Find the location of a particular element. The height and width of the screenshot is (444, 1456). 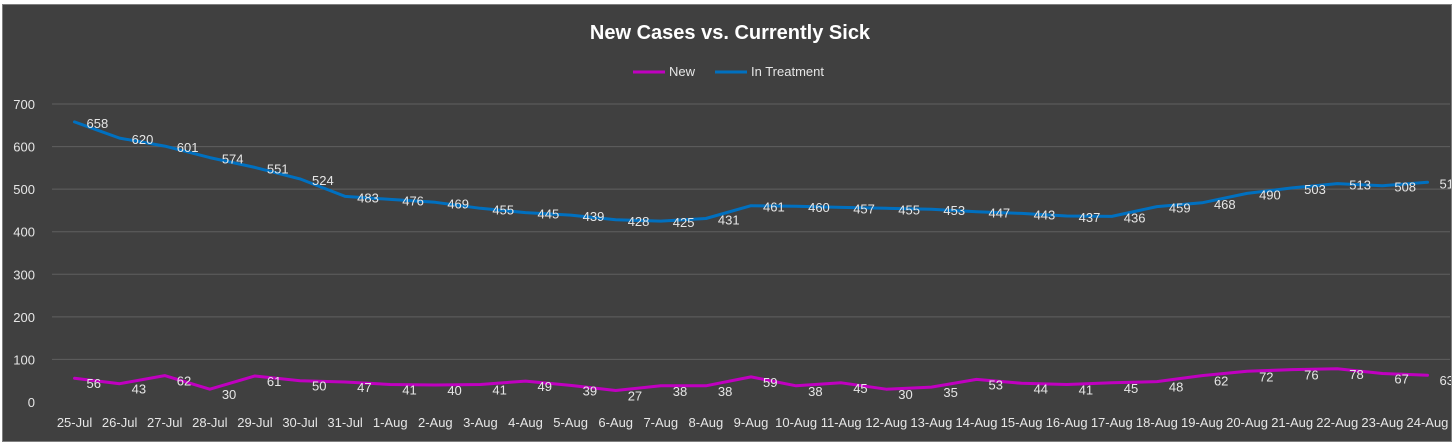

data-label-in-treatment: 508 is located at coordinates (1405, 187).